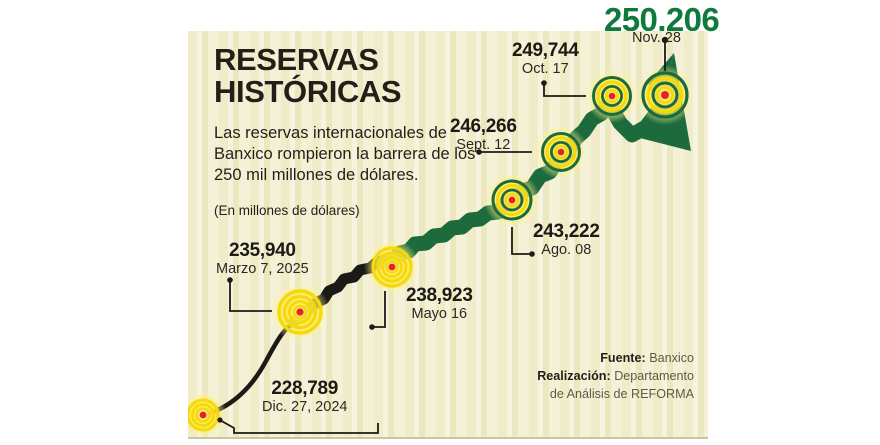  I want to click on callout-mayo-16: 238,923 Mayo 16, so click(439, 304).